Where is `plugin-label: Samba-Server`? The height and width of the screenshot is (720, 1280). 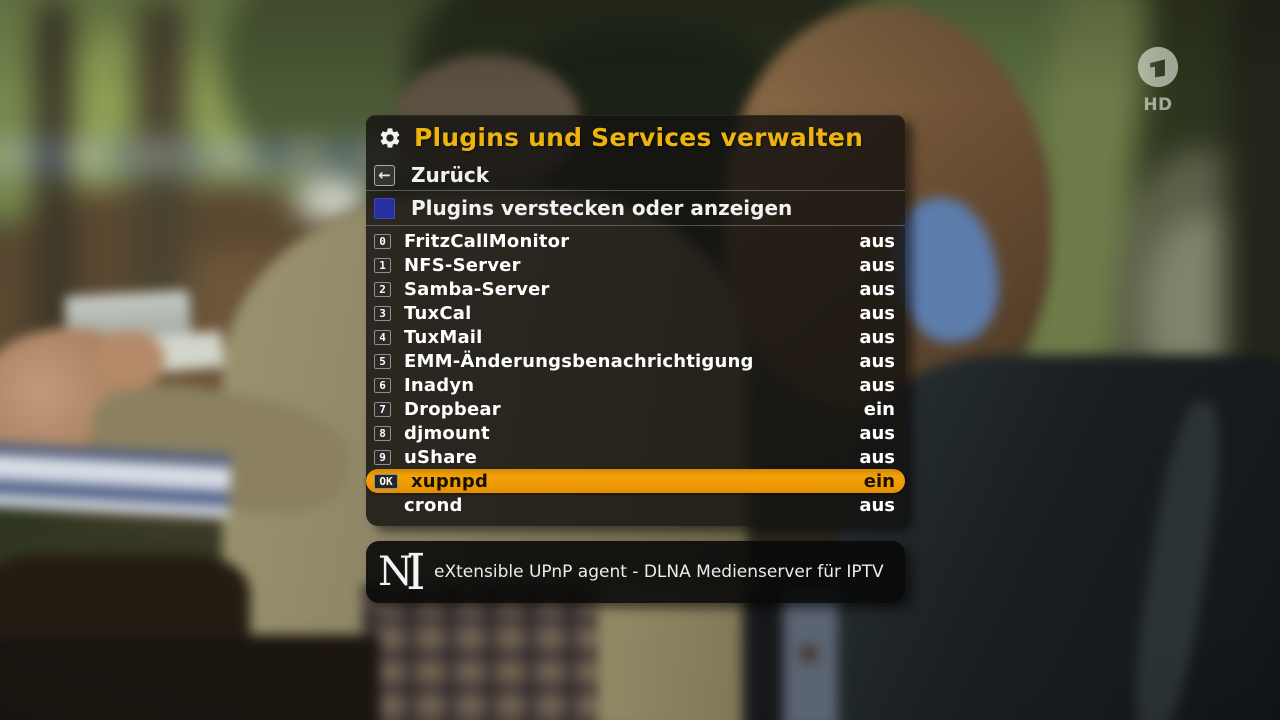
plugin-label: Samba-Server is located at coordinates (477, 289).